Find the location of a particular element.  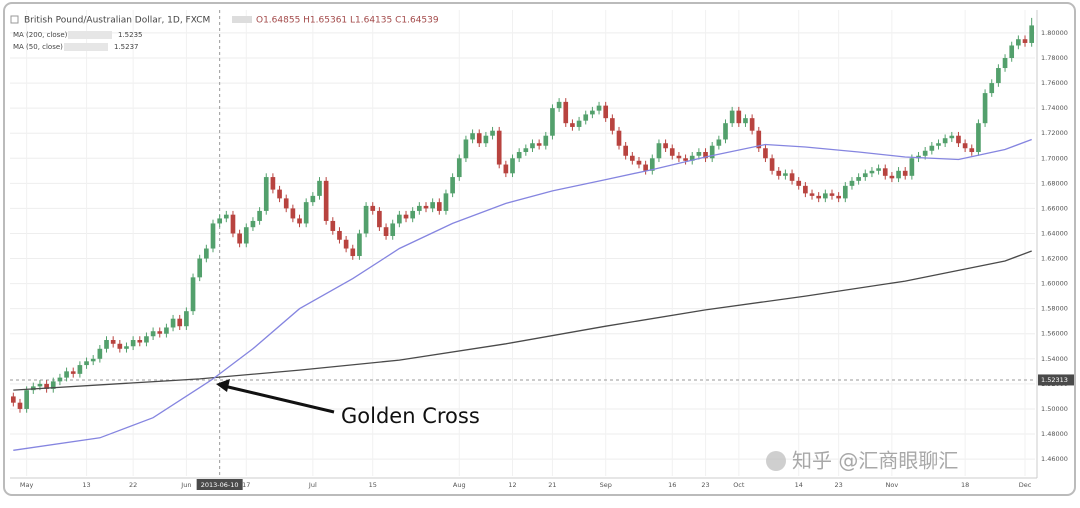

x-tick-label: 23 is located at coordinates (839, 485).